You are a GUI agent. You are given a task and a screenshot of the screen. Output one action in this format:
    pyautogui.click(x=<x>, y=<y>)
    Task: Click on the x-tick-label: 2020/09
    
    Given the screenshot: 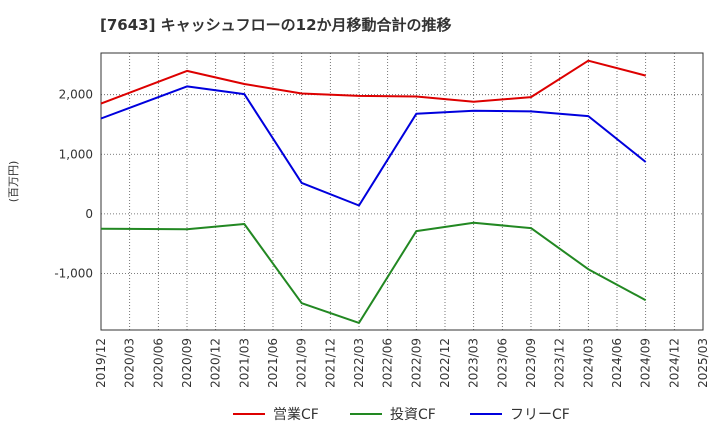 What is the action you would take?
    pyautogui.click(x=187, y=363)
    